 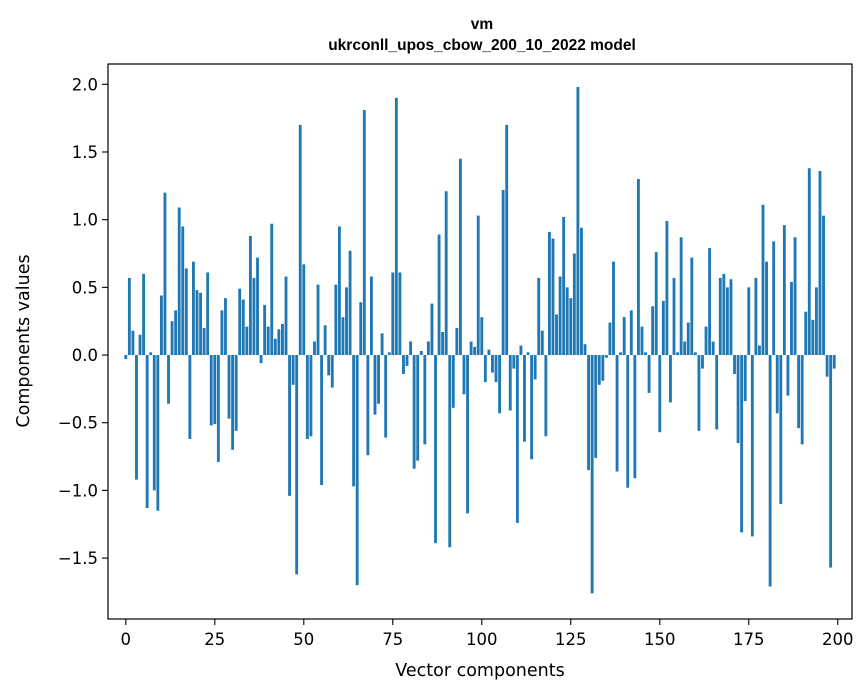 What do you see at coordinates (482, 639) in the screenshot?
I see `x-tick-label: 100` at bounding box center [482, 639].